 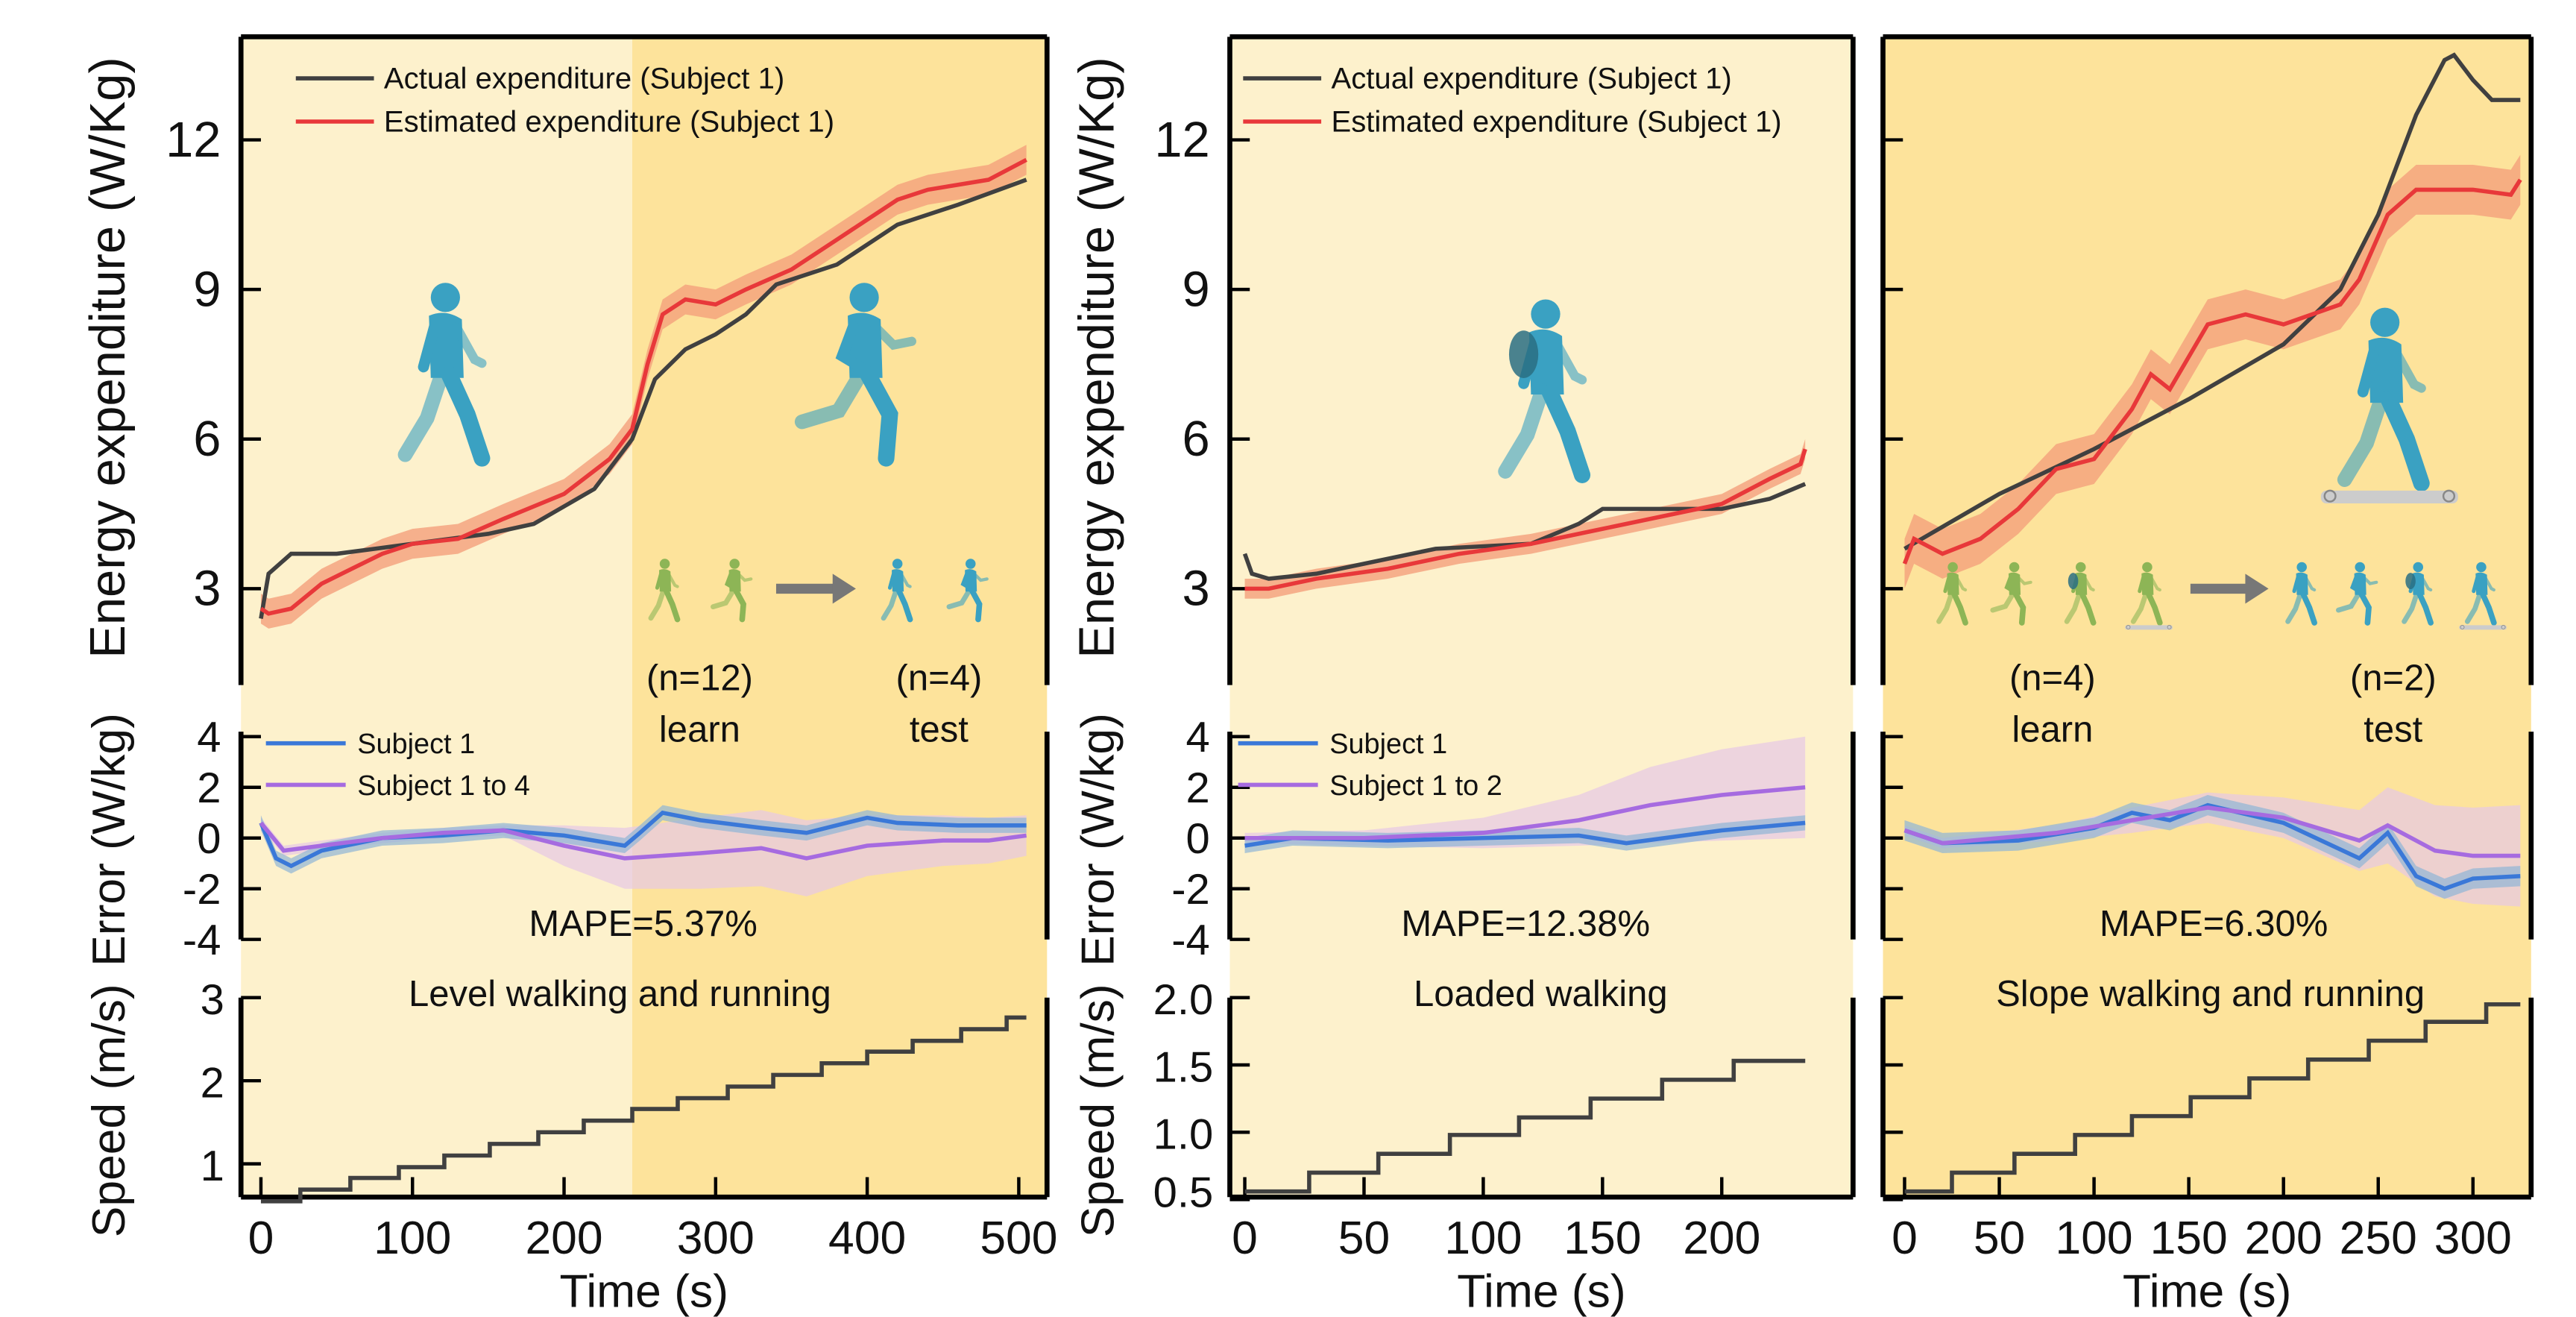 I want to click on speed-ytick-label: 0.5, so click(x=1183, y=1193).